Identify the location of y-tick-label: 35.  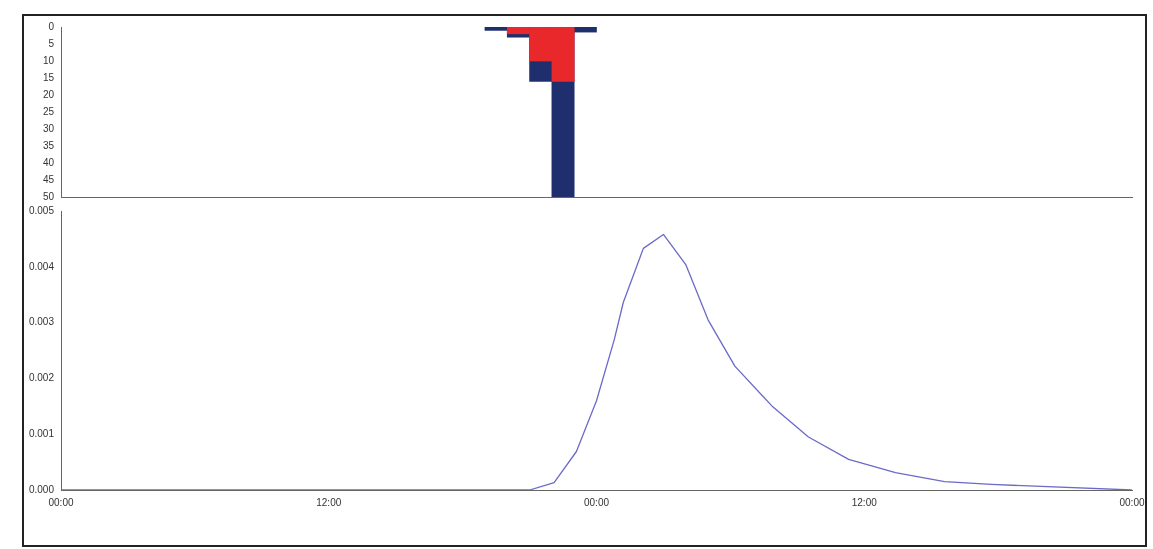
(48, 145).